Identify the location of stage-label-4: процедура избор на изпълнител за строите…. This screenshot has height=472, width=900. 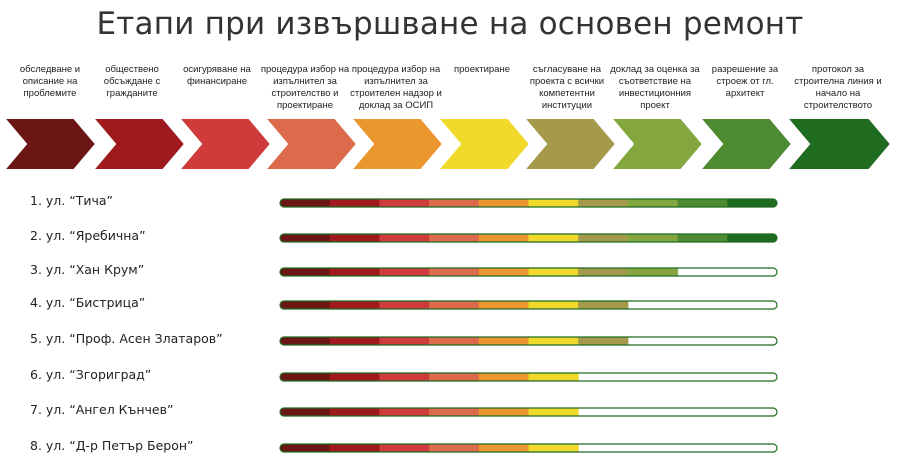
(305, 87).